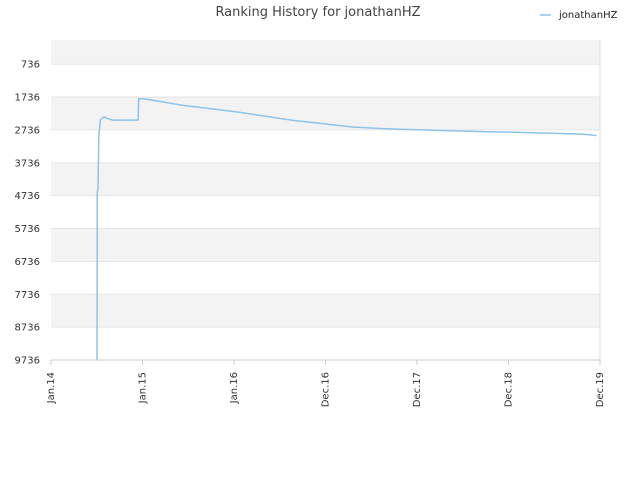 The image size is (640, 480). What do you see at coordinates (417, 389) in the screenshot?
I see `x-tick-label: Dec.17` at bounding box center [417, 389].